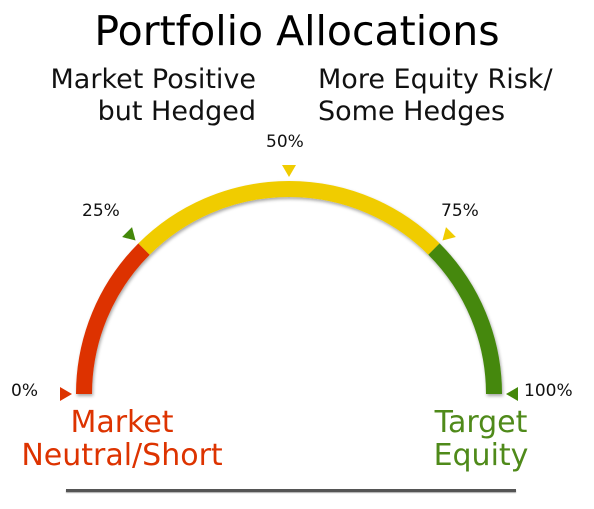  Describe the element at coordinates (176, 111) in the screenshot. I see `region-label-hedged-line-2: but Hedged` at that location.